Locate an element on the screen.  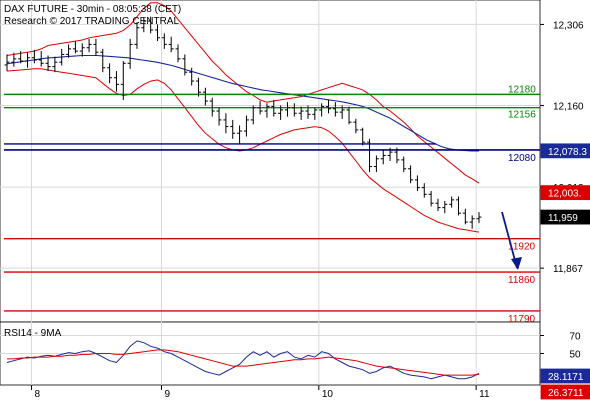
level-label-12156: 12156 is located at coordinates (522, 115).